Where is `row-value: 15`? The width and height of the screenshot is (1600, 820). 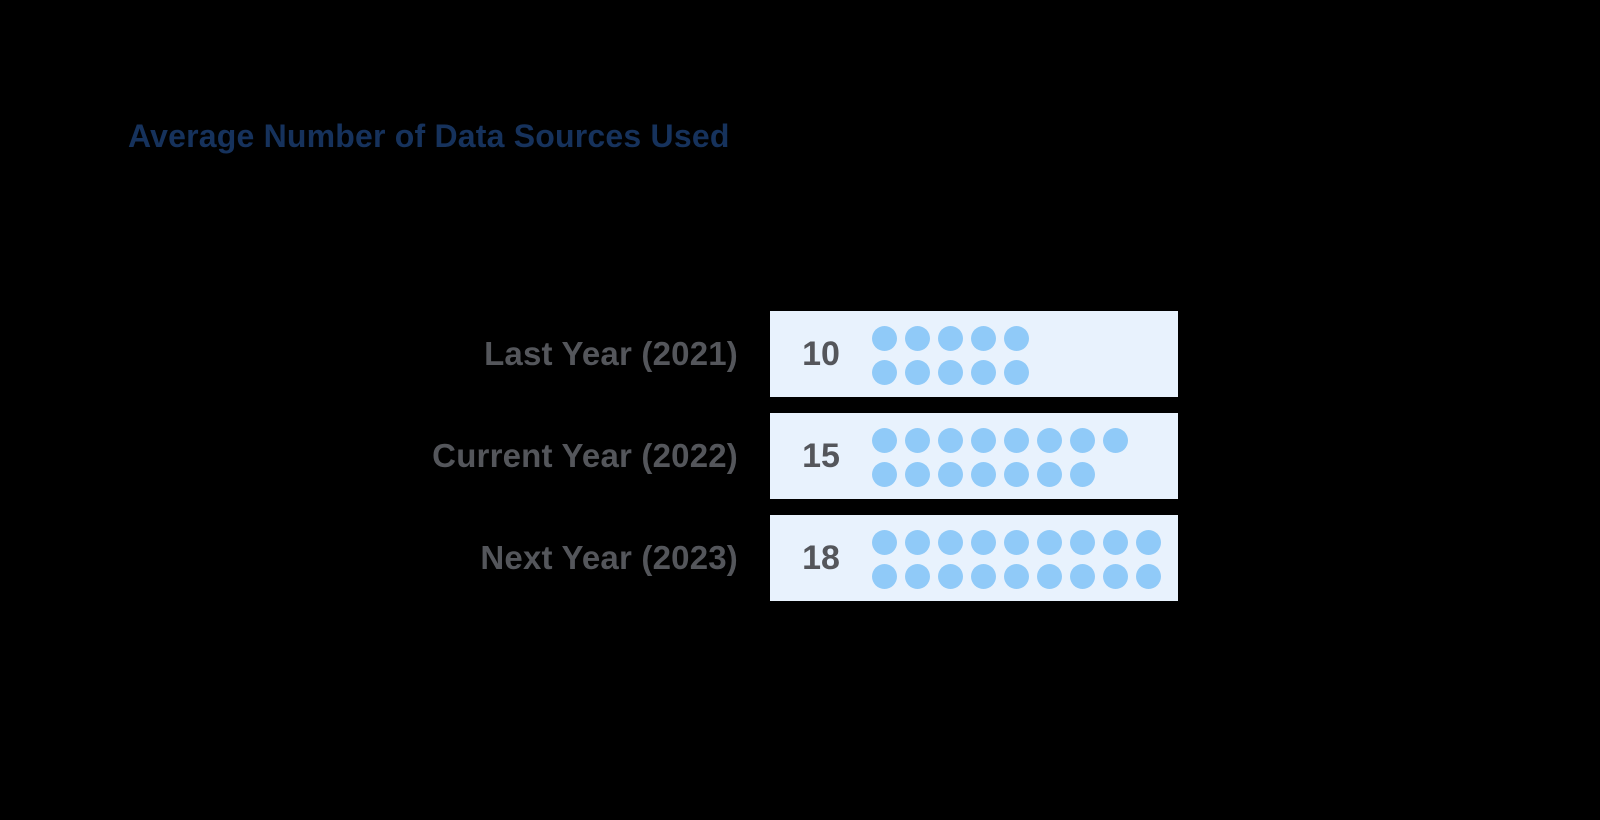
row-value: 15 is located at coordinates (821, 455).